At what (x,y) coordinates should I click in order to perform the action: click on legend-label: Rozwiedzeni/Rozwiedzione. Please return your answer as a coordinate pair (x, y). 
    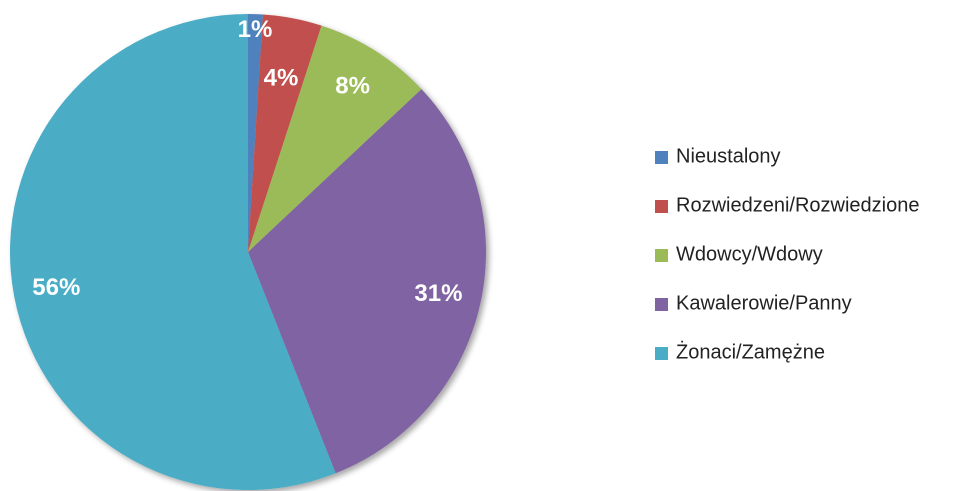
    Looking at the image, I should click on (797, 205).